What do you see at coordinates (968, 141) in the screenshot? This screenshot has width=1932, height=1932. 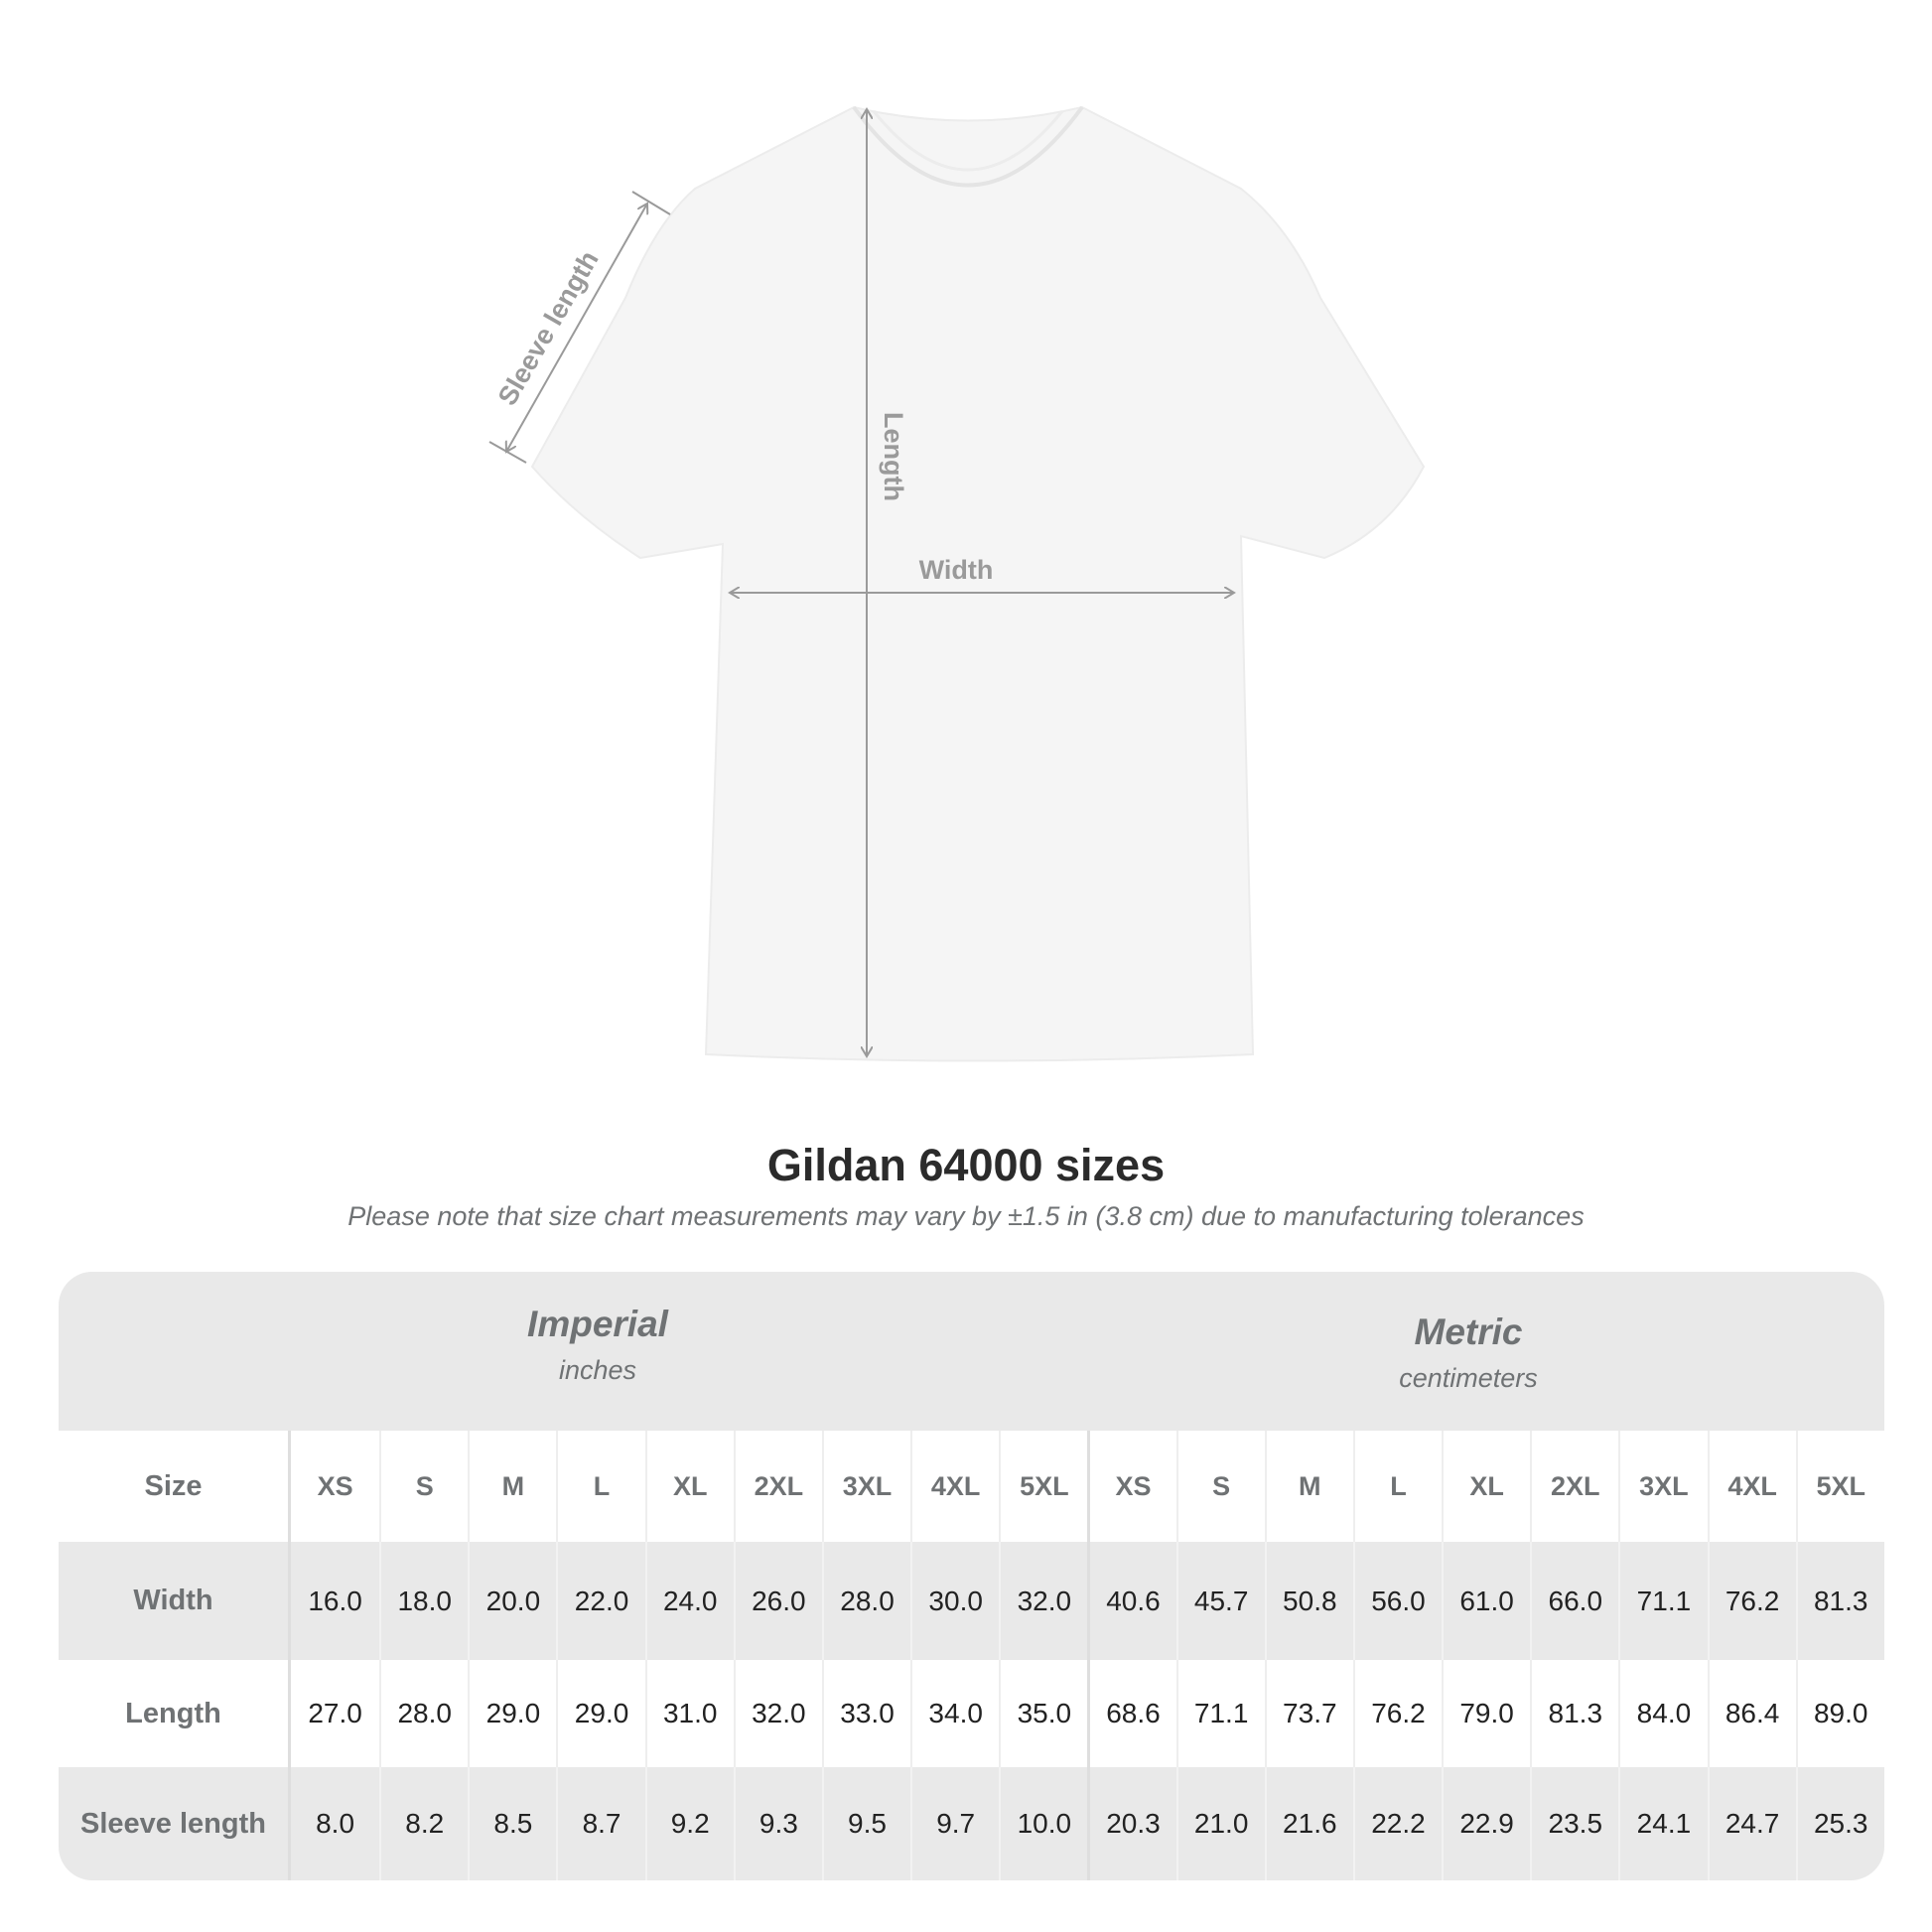 I see `collar-inner` at bounding box center [968, 141].